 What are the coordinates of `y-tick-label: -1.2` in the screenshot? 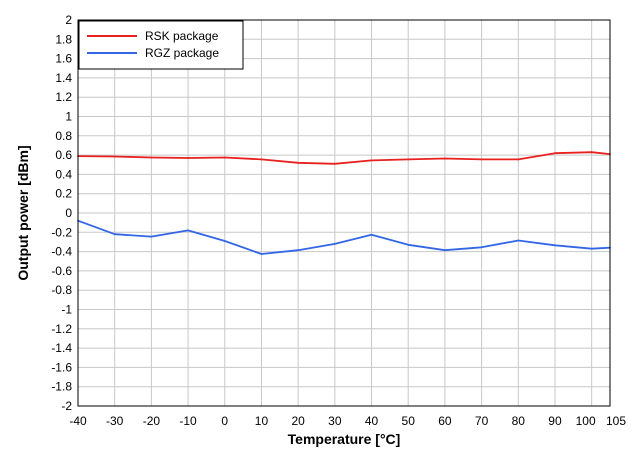 It's located at (61, 329).